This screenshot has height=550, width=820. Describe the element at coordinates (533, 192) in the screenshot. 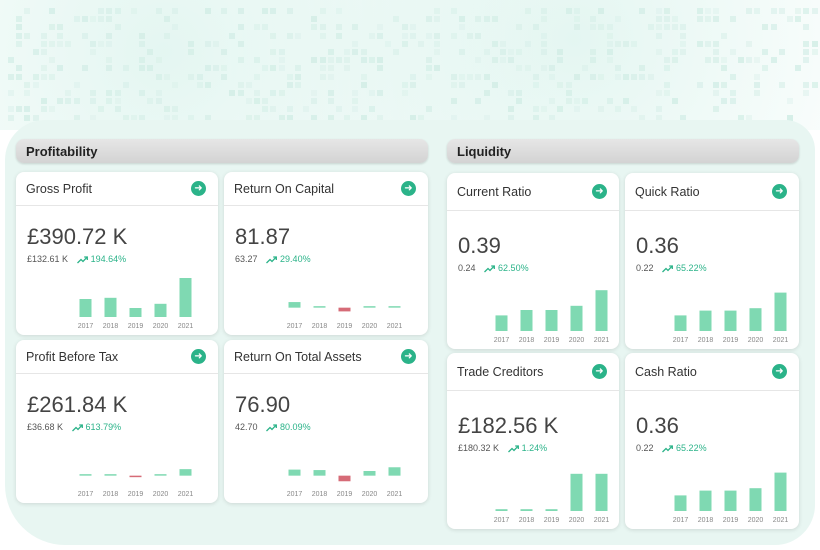

I see `card-header: Current Ratio ➜` at that location.